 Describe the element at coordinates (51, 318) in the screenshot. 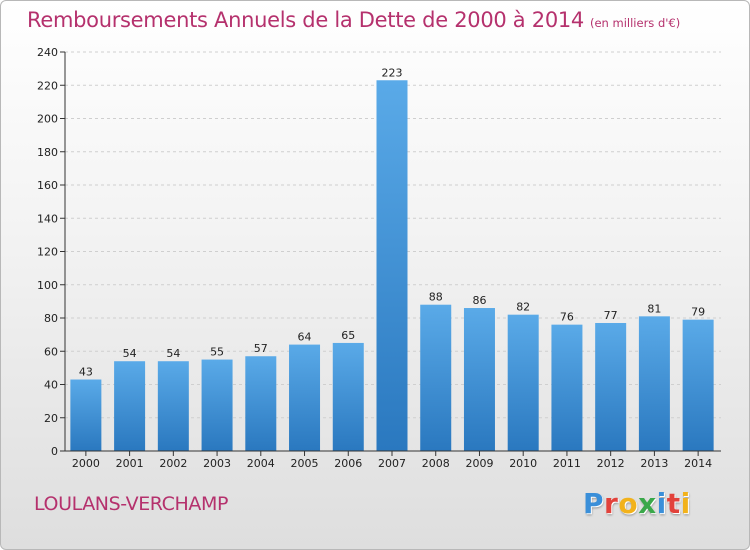

I see `y-tick-label: 80` at that location.